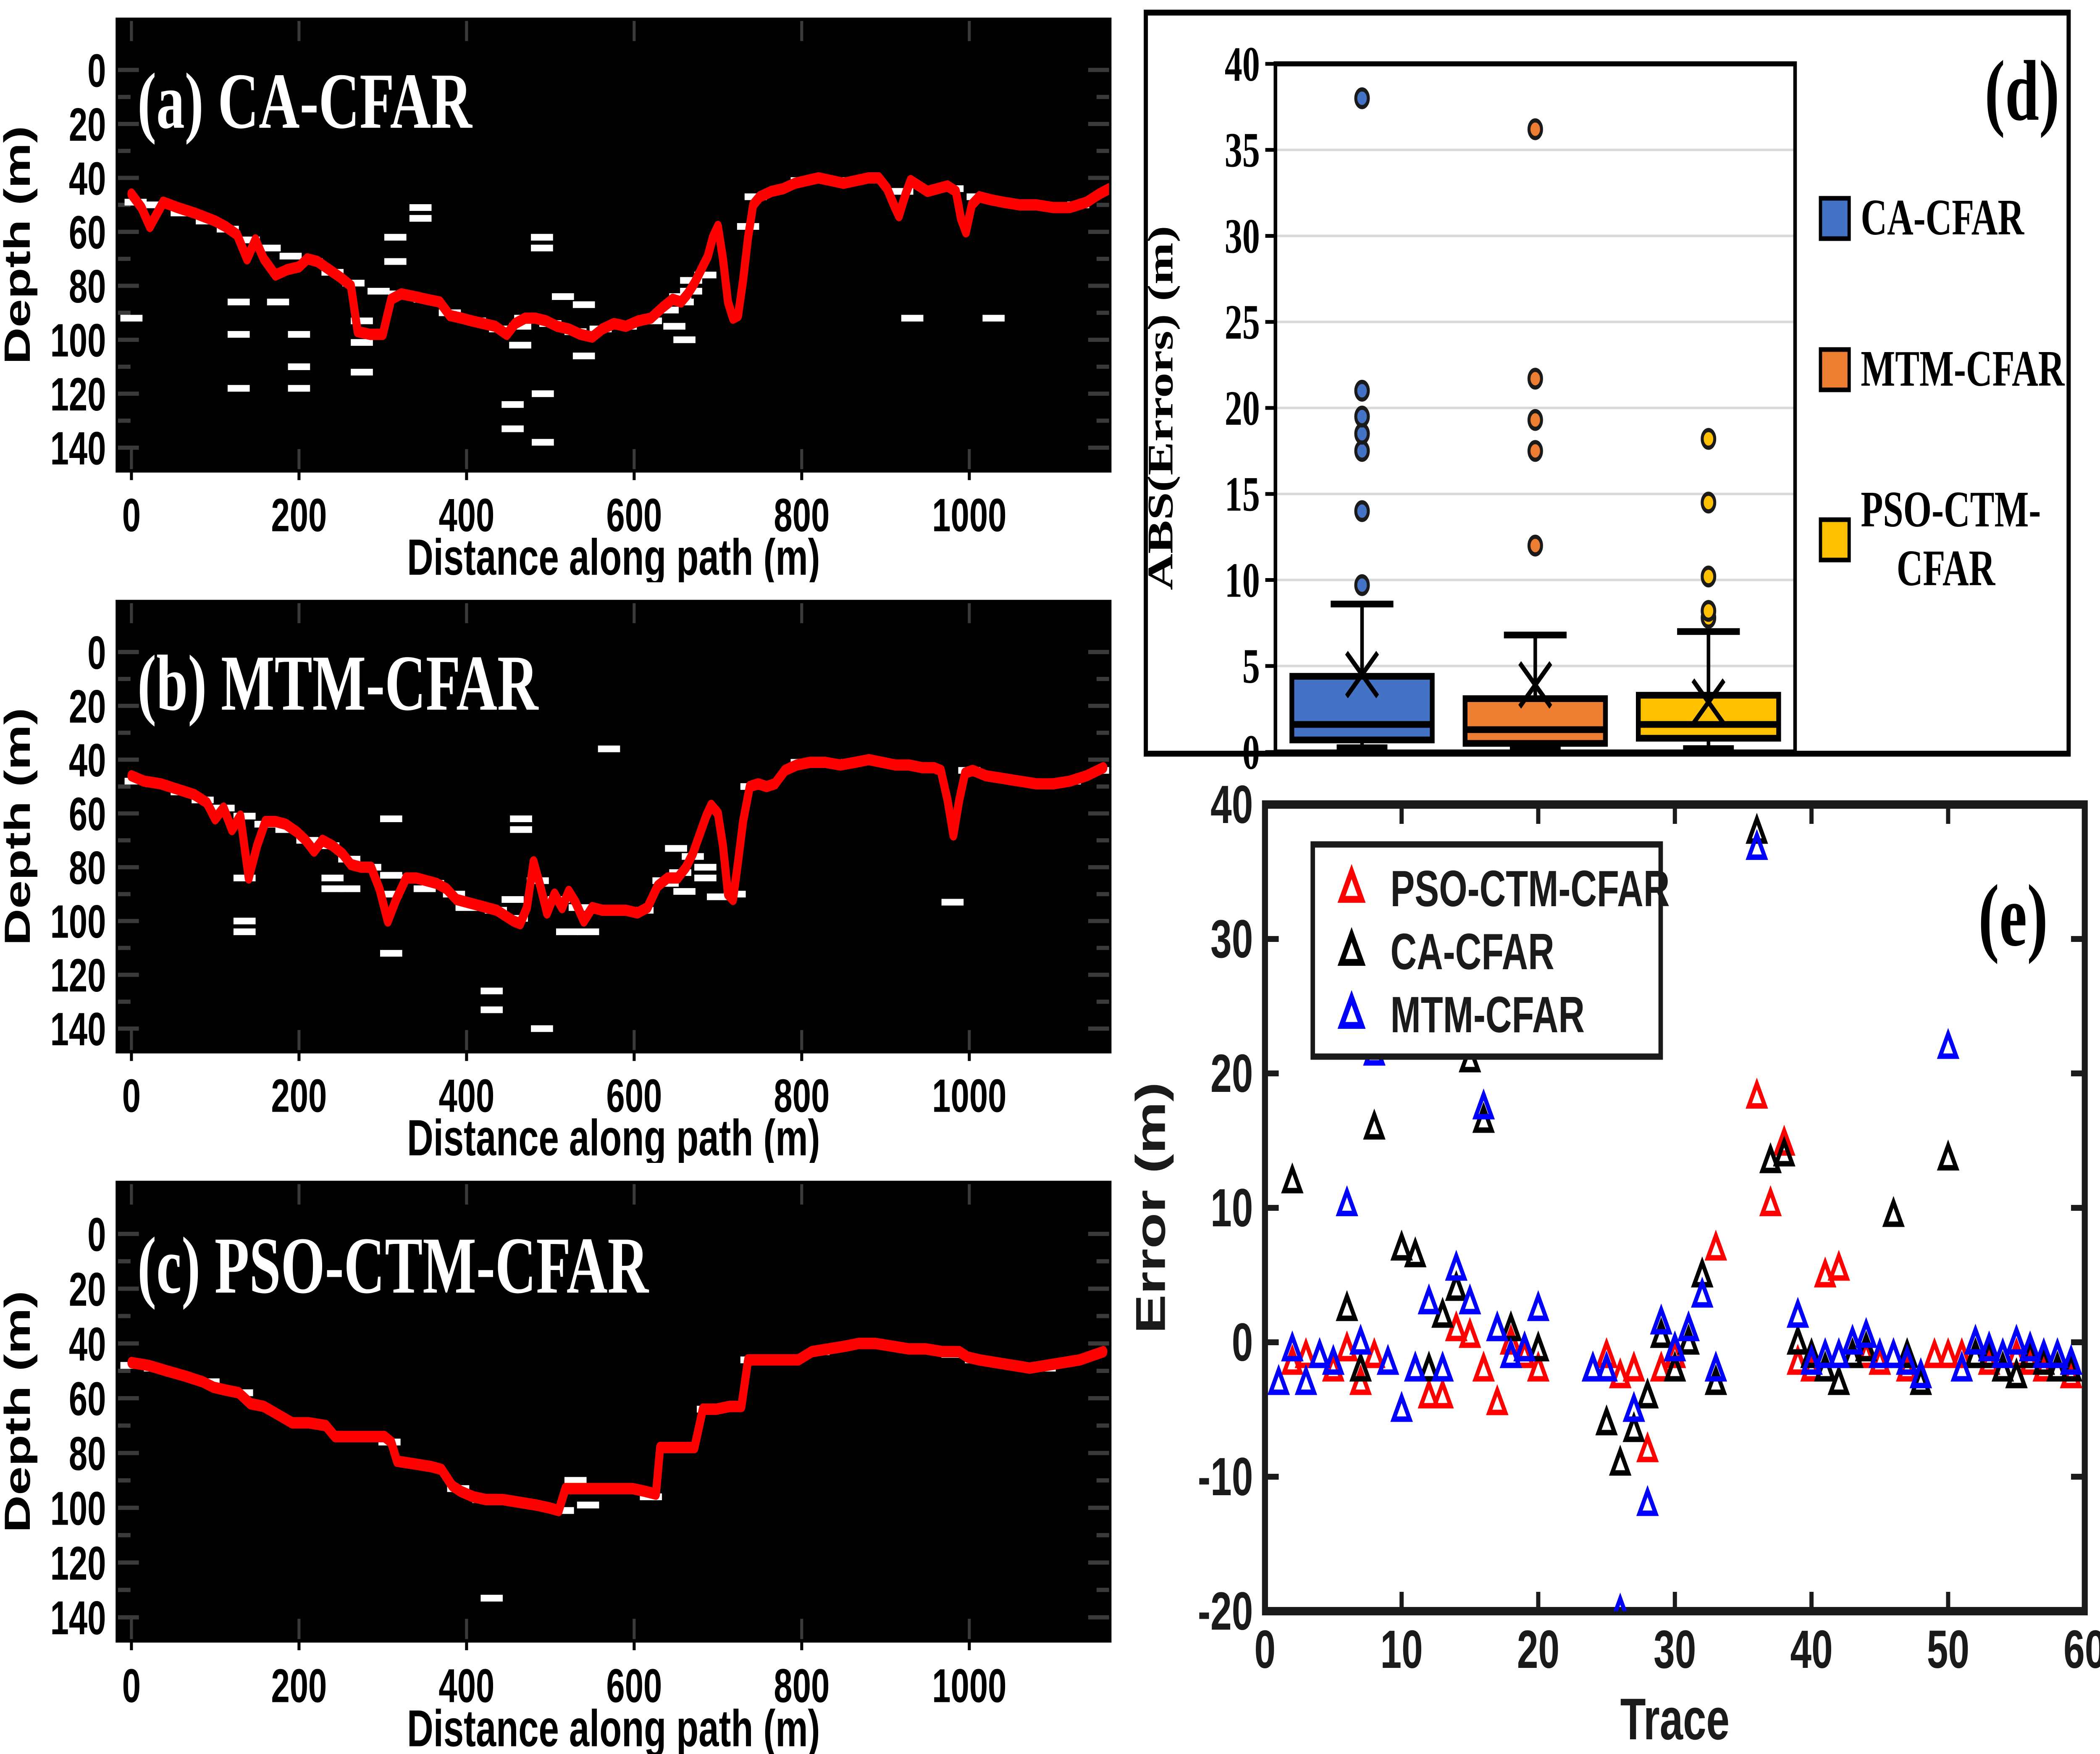 Image resolution: width=2100 pixels, height=1754 pixels. What do you see at coordinates (78, 1029) in the screenshot?
I see `y-tick-label: 140` at bounding box center [78, 1029].